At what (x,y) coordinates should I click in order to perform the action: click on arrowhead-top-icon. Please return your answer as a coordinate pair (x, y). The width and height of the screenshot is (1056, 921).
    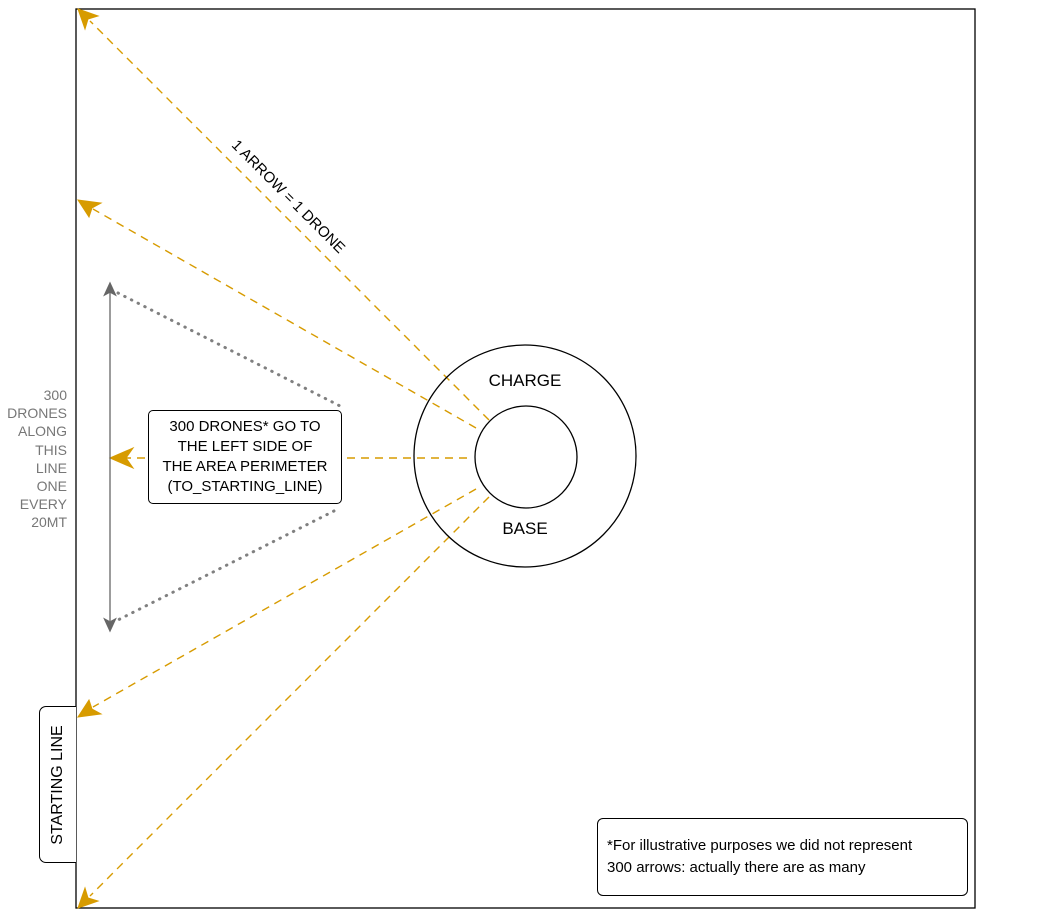
    Looking at the image, I should click on (88, 19).